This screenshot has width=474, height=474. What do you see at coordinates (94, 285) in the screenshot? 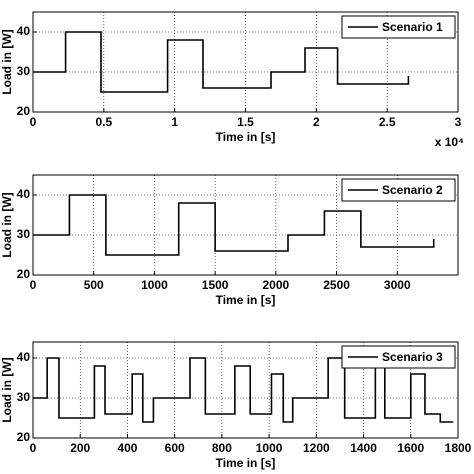
I see `x-tick-label: 500` at bounding box center [94, 285].